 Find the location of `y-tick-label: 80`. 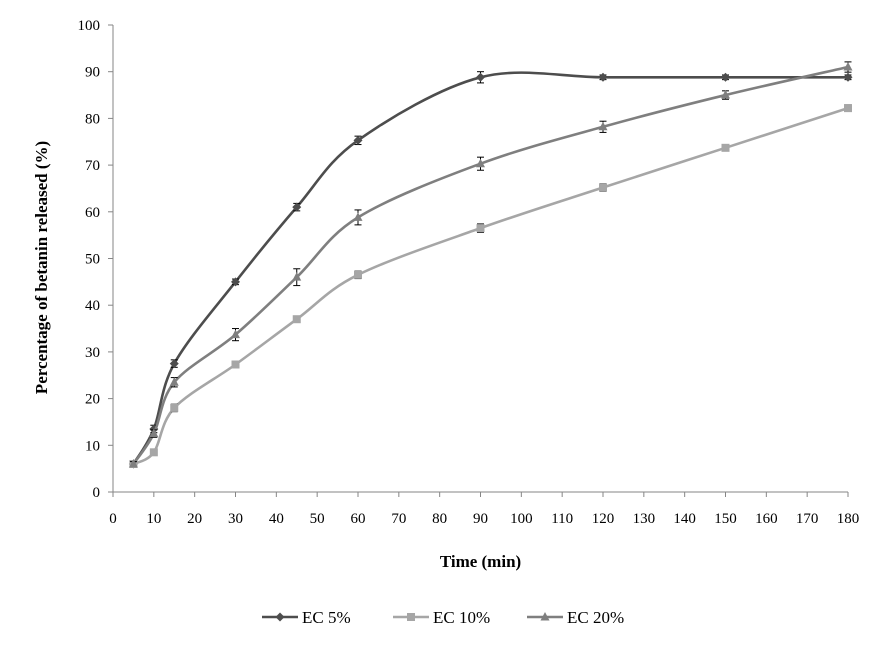

y-tick-label: 80 is located at coordinates (92, 119).